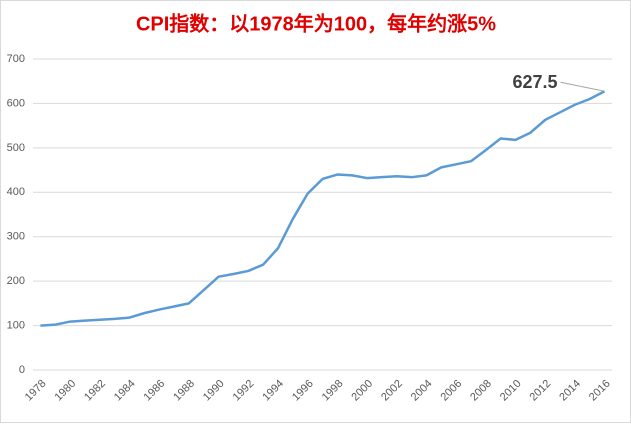 This screenshot has height=428, width=631. What do you see at coordinates (535, 82) in the screenshot?
I see `data-label: 627.5` at bounding box center [535, 82].